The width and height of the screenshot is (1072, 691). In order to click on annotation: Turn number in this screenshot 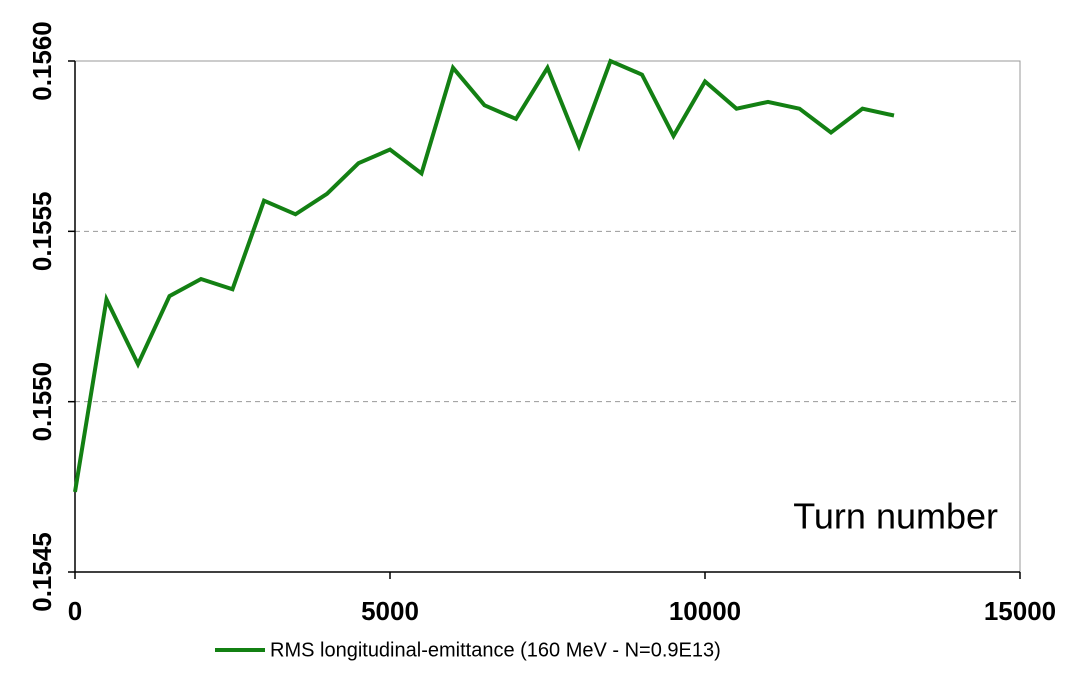, I will do `click(895, 516)`.